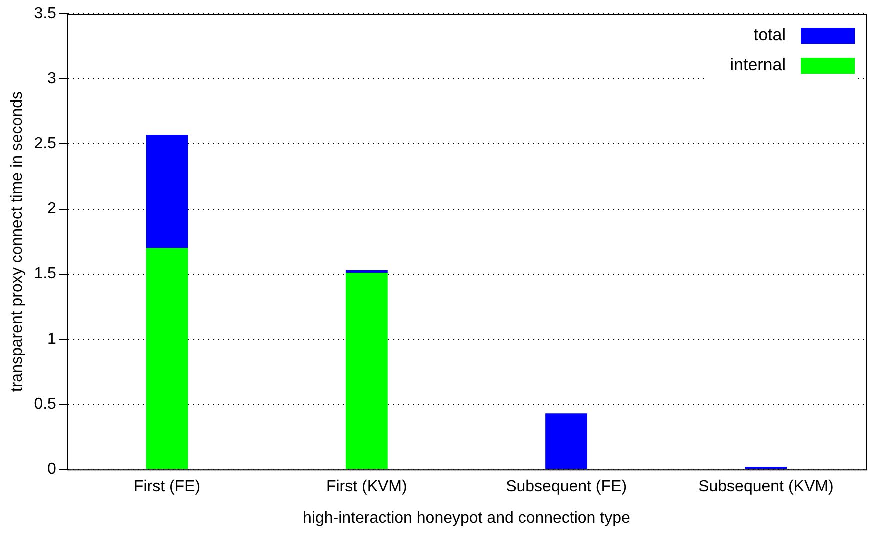  What do you see at coordinates (45, 144) in the screenshot?
I see `y-tick-label: 2.5` at bounding box center [45, 144].